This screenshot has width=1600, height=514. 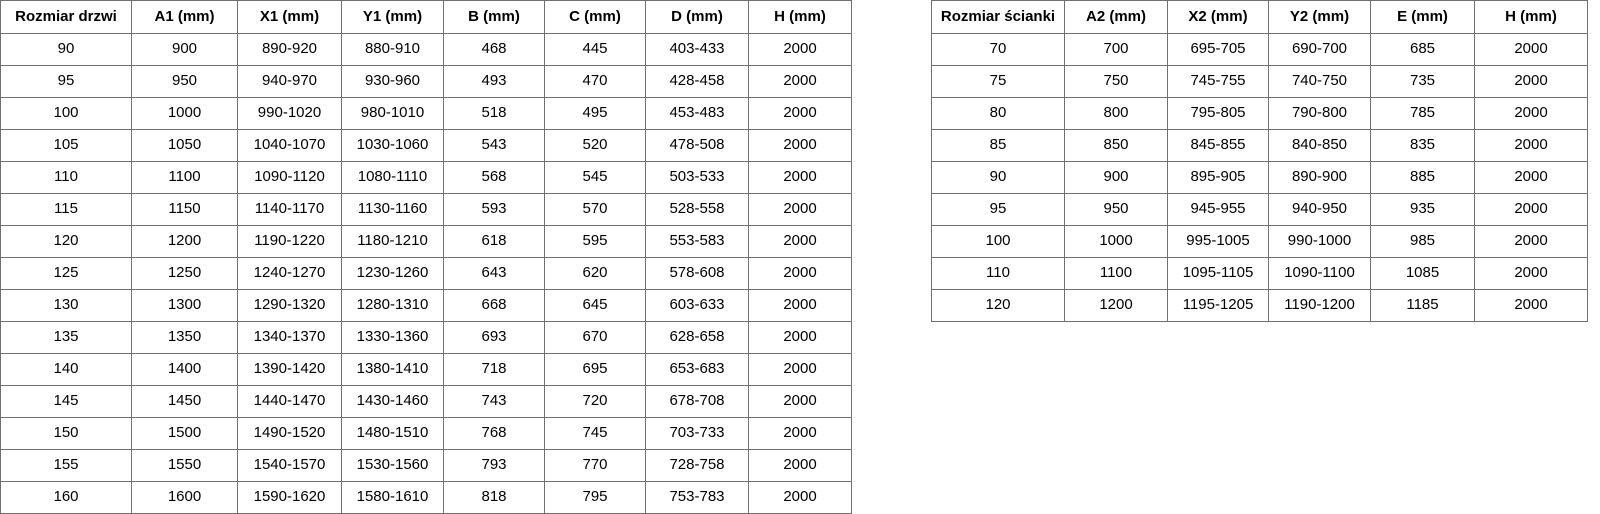 What do you see at coordinates (289, 49) in the screenshot?
I see `door-cell: 890-920` at bounding box center [289, 49].